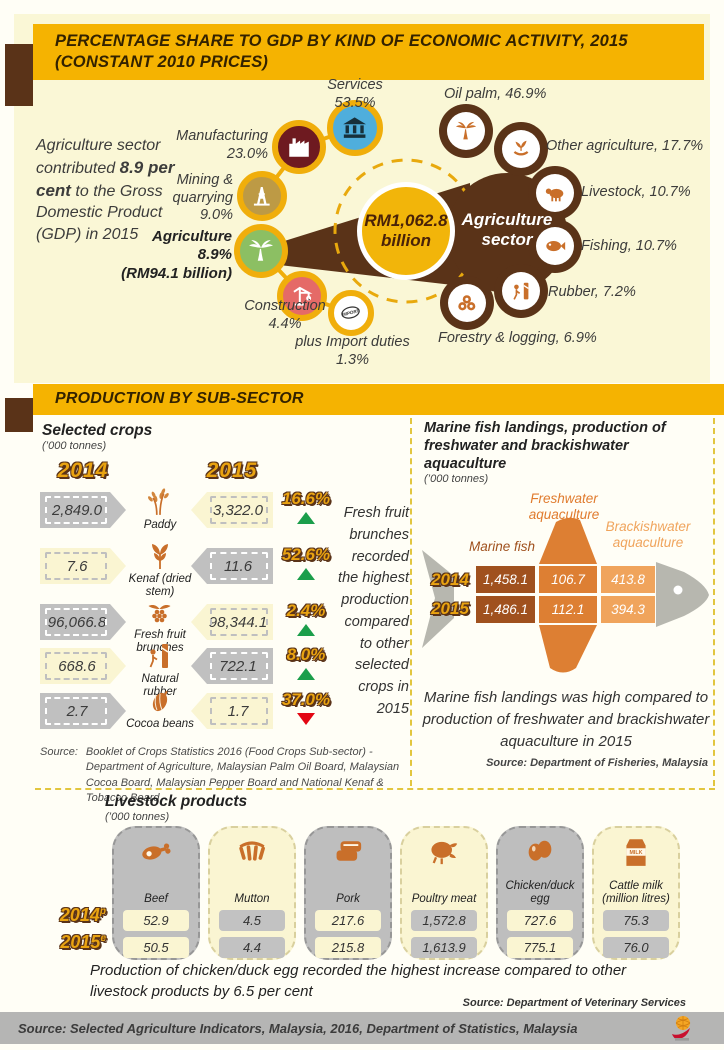  I want to click on crane-icon, so click(303, 296).